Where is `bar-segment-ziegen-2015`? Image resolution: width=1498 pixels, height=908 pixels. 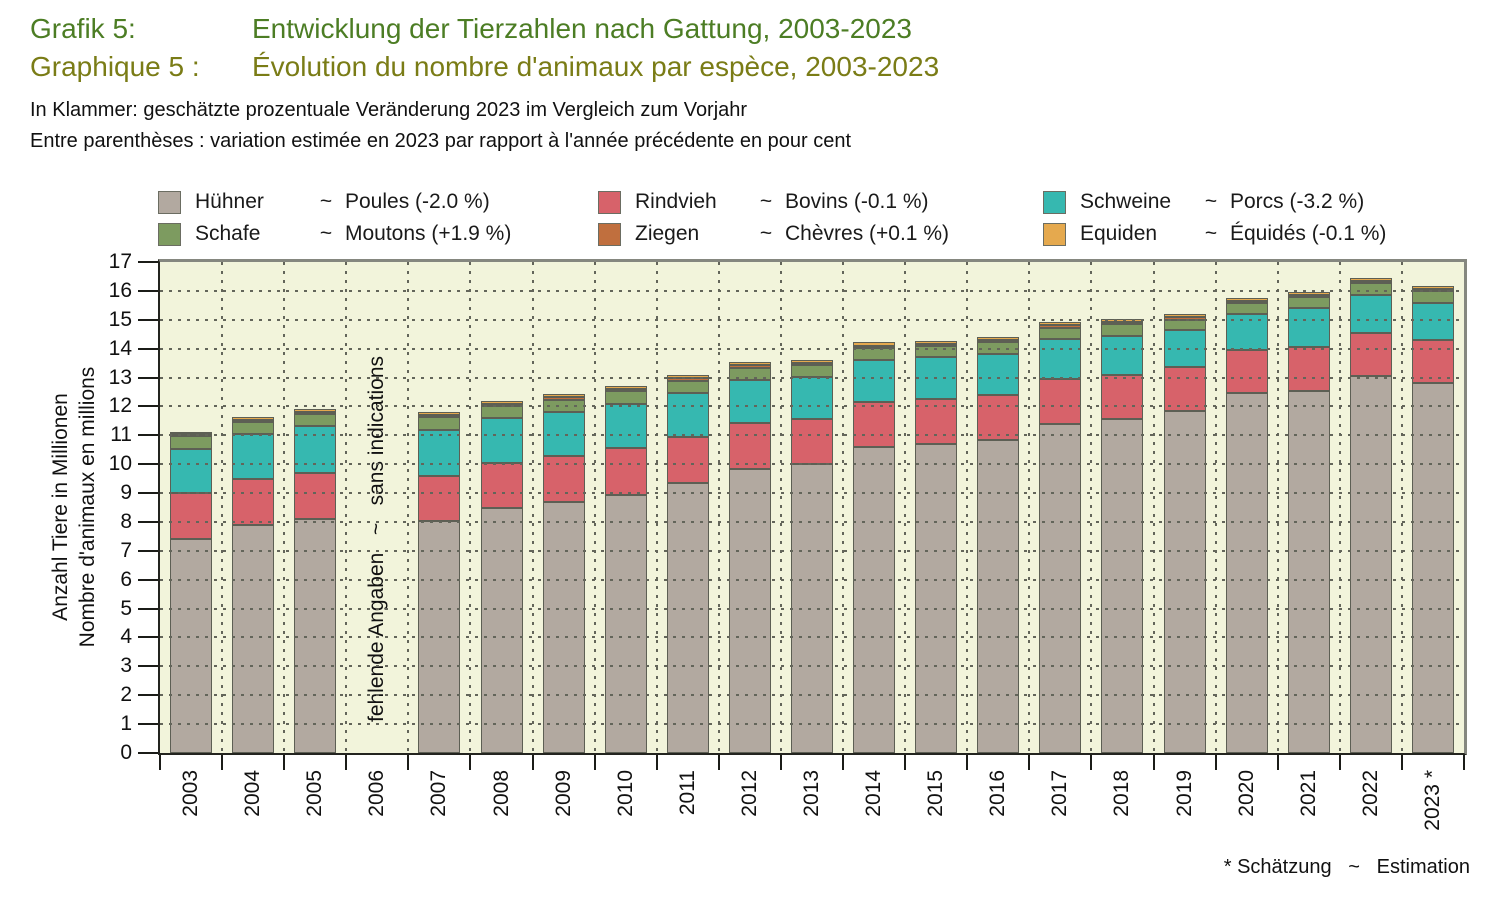
bar-segment-ziegen-2015 is located at coordinates (936, 345).